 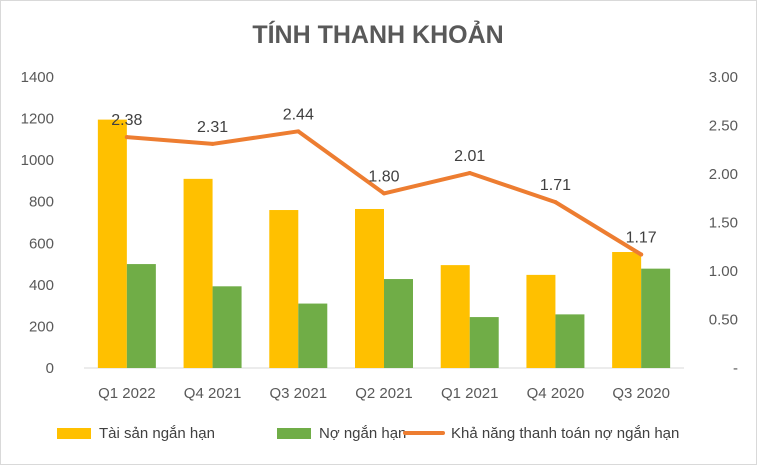 I want to click on legend-label: Khả năng thanh toán nợ ngắn hạn, so click(x=565, y=433).